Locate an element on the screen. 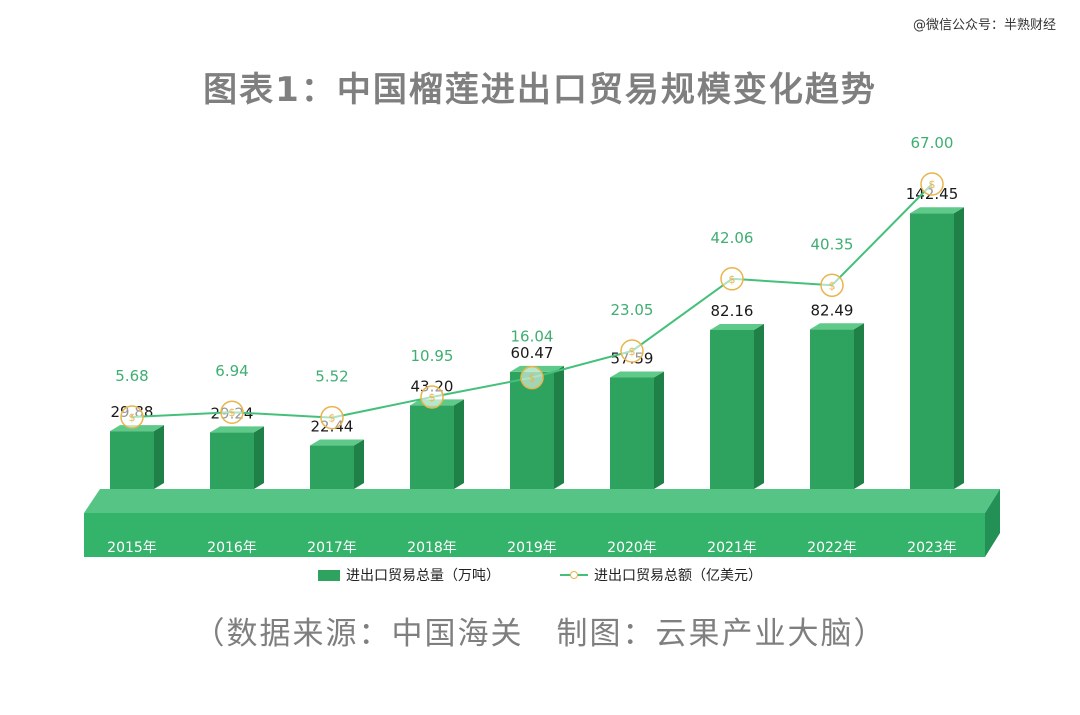  data-source-note: （数据来源：中国海关 制图：云果产业大脑） is located at coordinates (540, 634).